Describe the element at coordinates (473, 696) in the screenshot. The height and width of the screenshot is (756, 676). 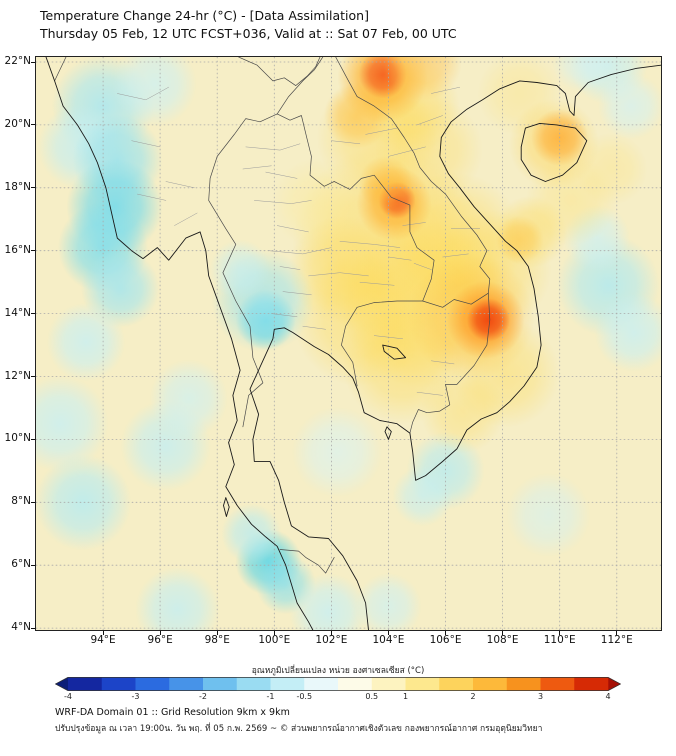
I see `colorbar-tick-label: 2` at that location.